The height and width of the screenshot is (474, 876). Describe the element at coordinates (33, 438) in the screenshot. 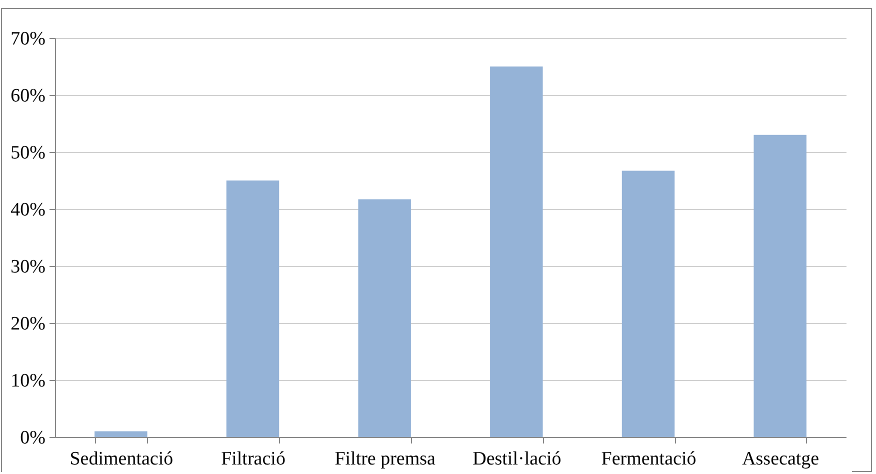

I see `y-tick-label: 0%` at that location.